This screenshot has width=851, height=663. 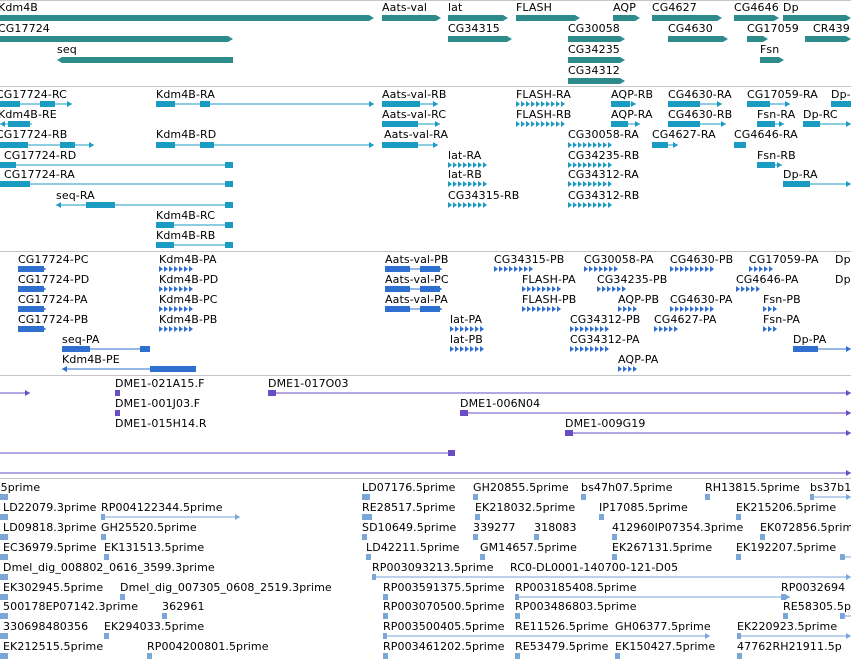 I want to click on est-label: IP17085.5prime, so click(x=643, y=507).